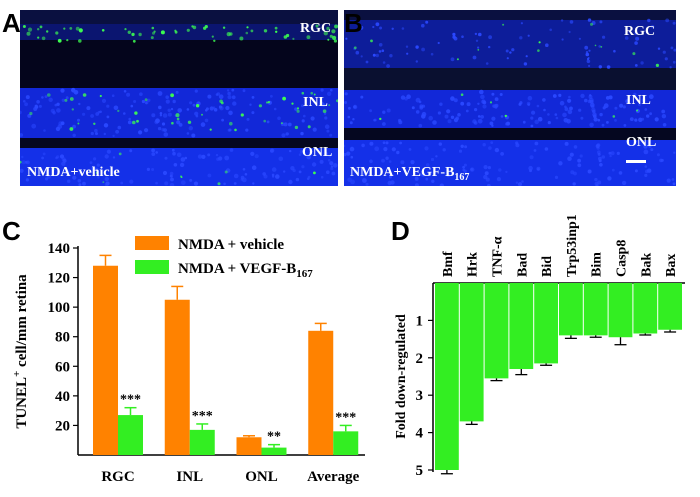 The image size is (700, 497). What do you see at coordinates (420, 471) in the screenshot?
I see `y-tick-label: 5` at bounding box center [420, 471].